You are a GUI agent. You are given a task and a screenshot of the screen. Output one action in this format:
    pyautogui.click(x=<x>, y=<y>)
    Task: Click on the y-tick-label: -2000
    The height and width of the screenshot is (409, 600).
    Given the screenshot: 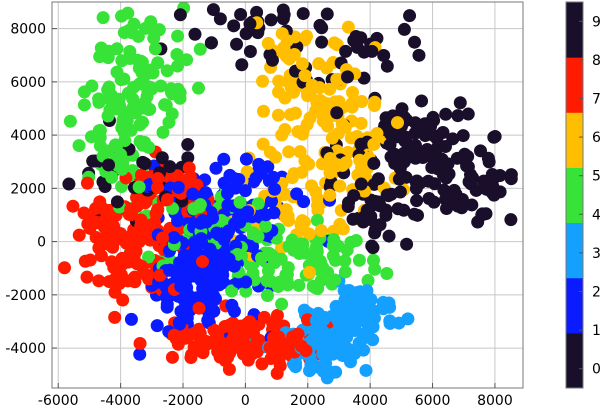 What is the action you would take?
    pyautogui.click(x=25, y=296)
    